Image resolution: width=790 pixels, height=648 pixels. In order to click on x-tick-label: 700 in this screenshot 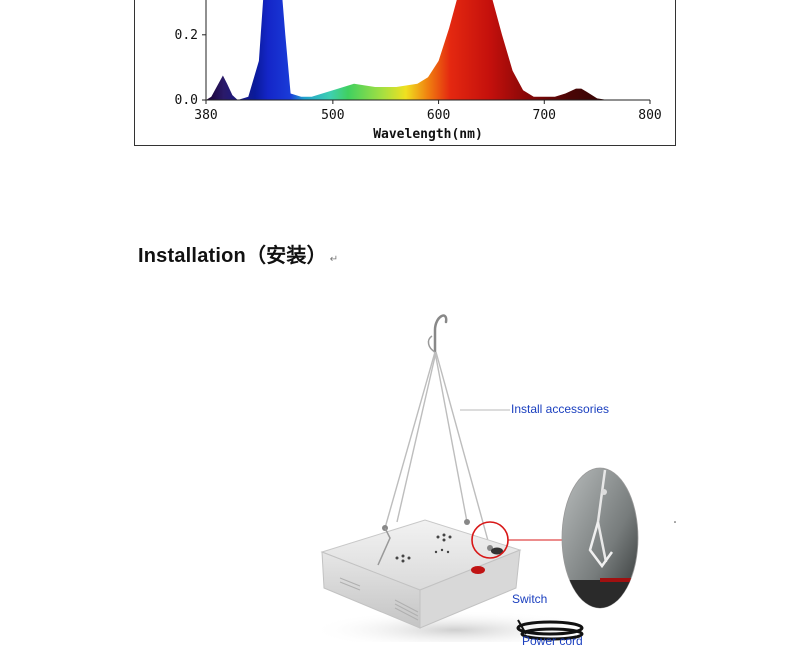, I will do `click(544, 115)`.